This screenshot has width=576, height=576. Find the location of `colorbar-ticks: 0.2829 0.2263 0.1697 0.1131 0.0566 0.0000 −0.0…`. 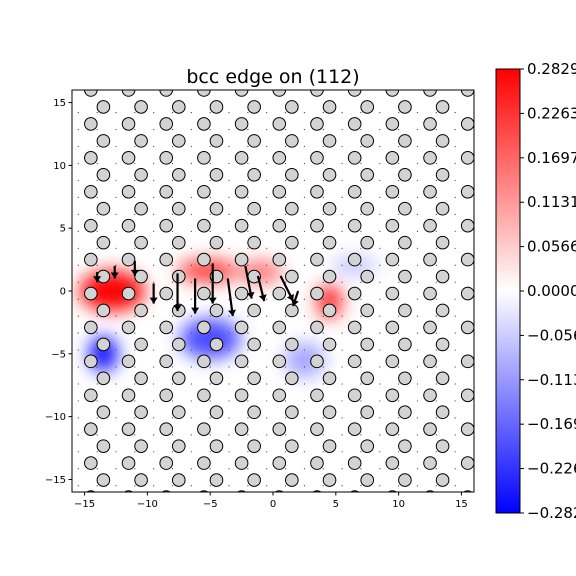

colorbar-ticks: 0.2829 0.2263 0.1697 0.1131 0.0566 0.0000 −0.0… is located at coordinates (548, 291).